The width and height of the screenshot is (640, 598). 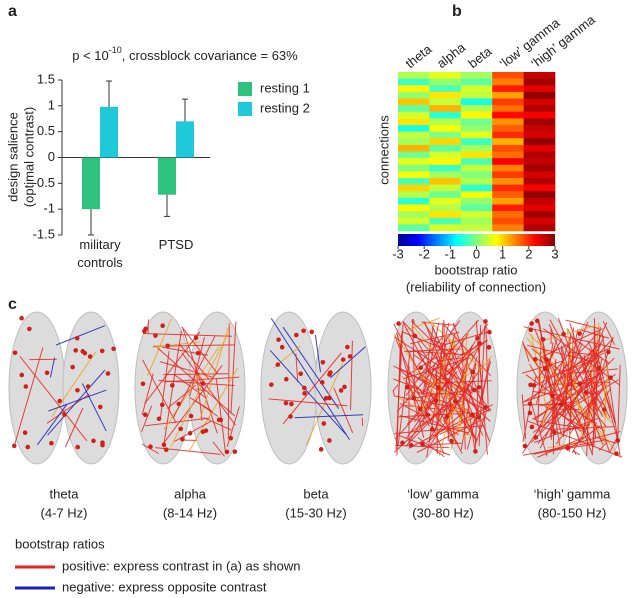 I want to click on colorbar, so click(x=476, y=240).